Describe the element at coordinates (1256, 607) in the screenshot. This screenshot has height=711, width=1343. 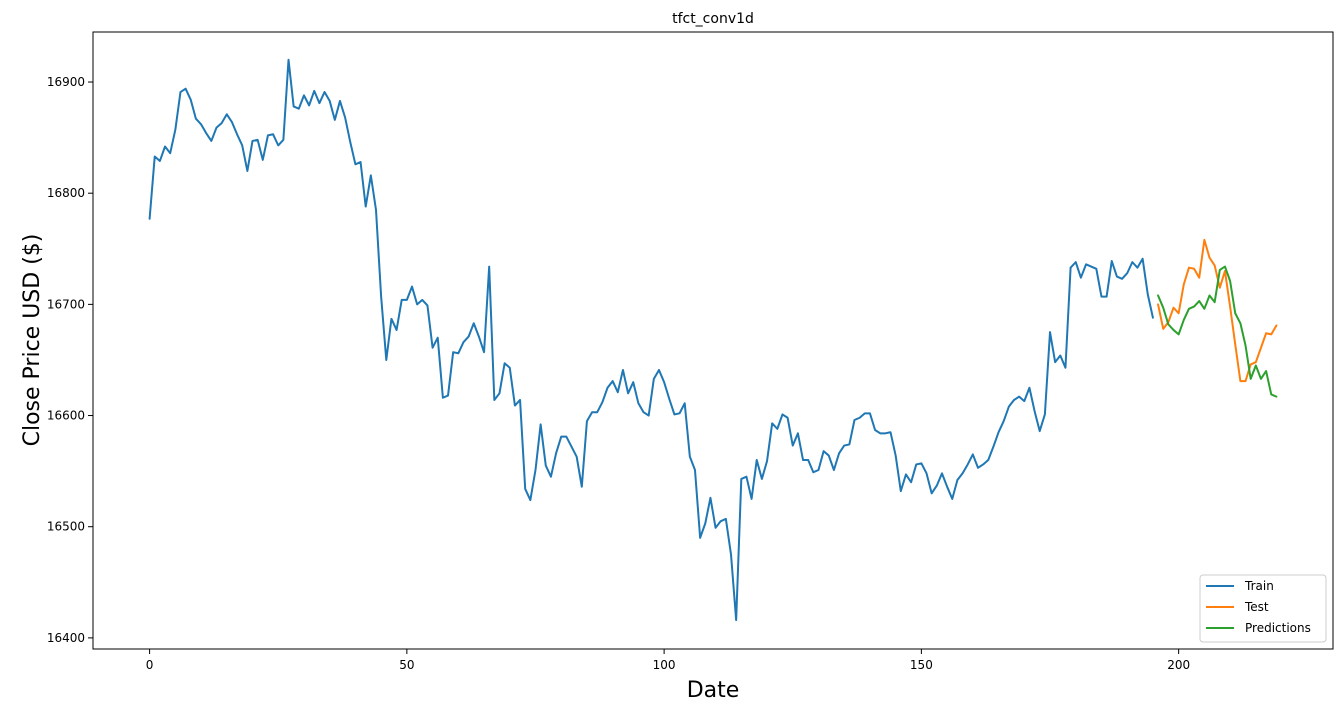
I see `legend-label-test: Test` at that location.